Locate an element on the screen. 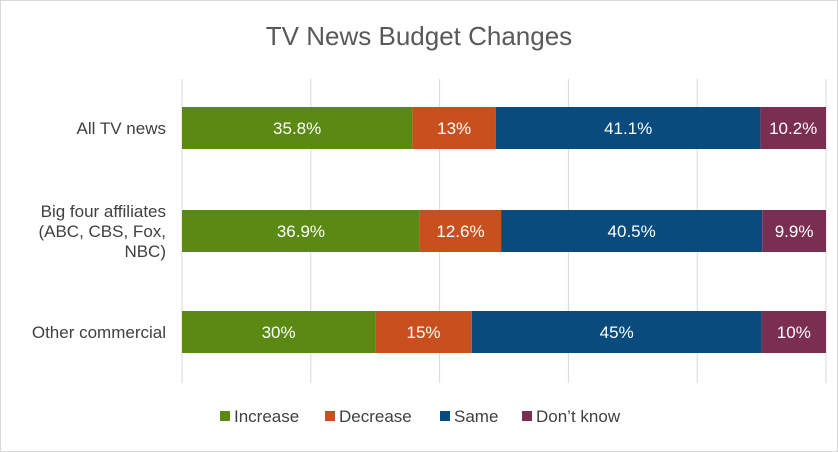  data-label: 13% is located at coordinates (454, 128).